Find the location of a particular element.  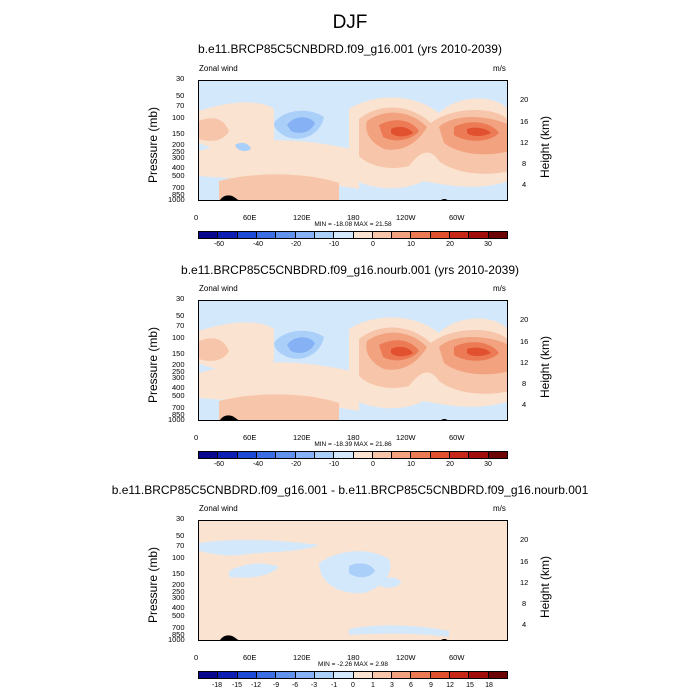

colorbar-label: 10 is located at coordinates (411, 464).